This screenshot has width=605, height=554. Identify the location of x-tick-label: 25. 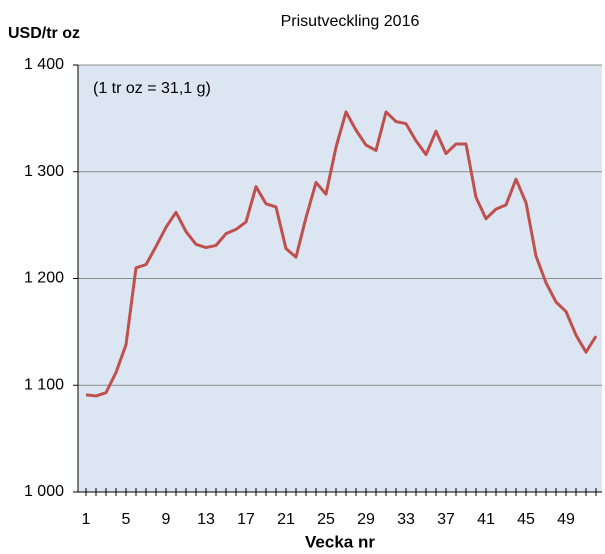
(326, 519).